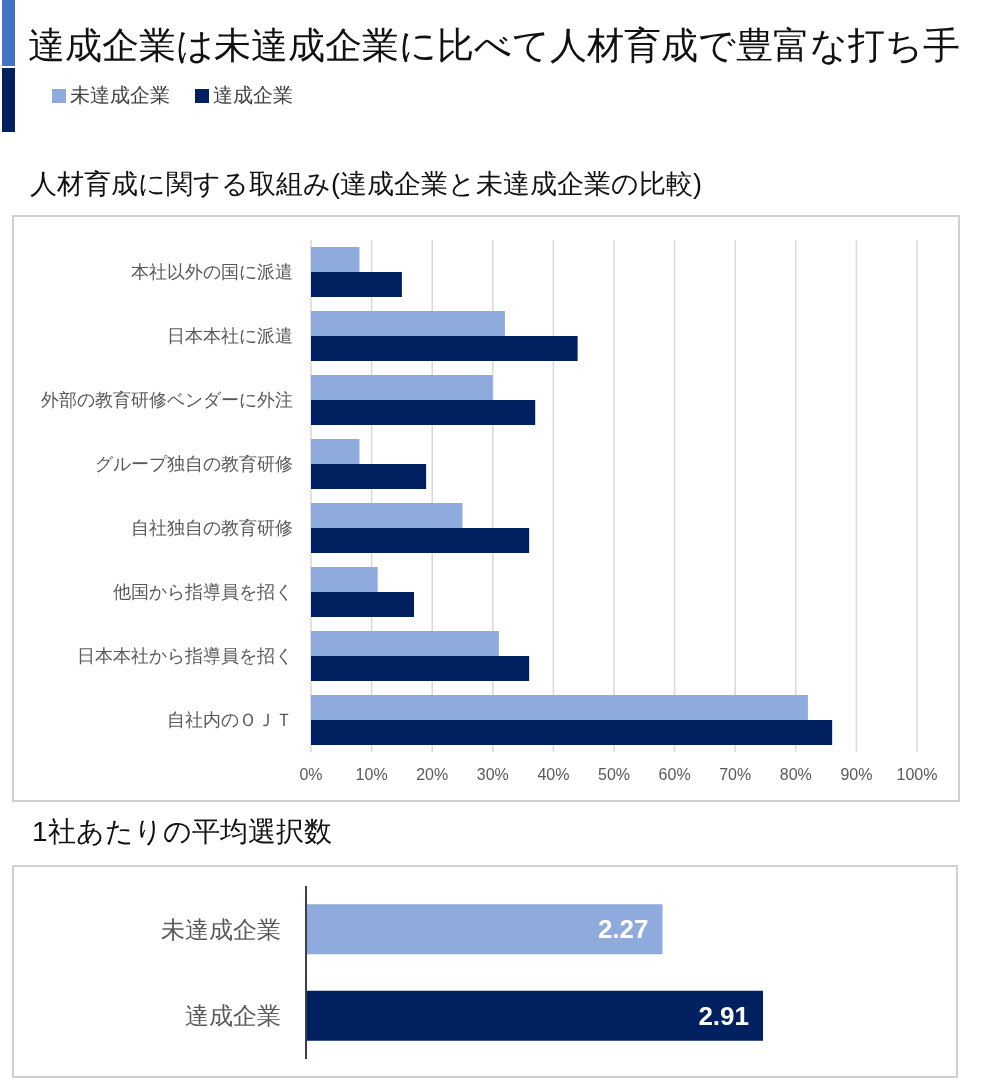  Describe the element at coordinates (494, 46) in the screenshot. I see `chart-title: 達成企業は未達成企業に比べて人材育成で豊富な打ち手` at that location.